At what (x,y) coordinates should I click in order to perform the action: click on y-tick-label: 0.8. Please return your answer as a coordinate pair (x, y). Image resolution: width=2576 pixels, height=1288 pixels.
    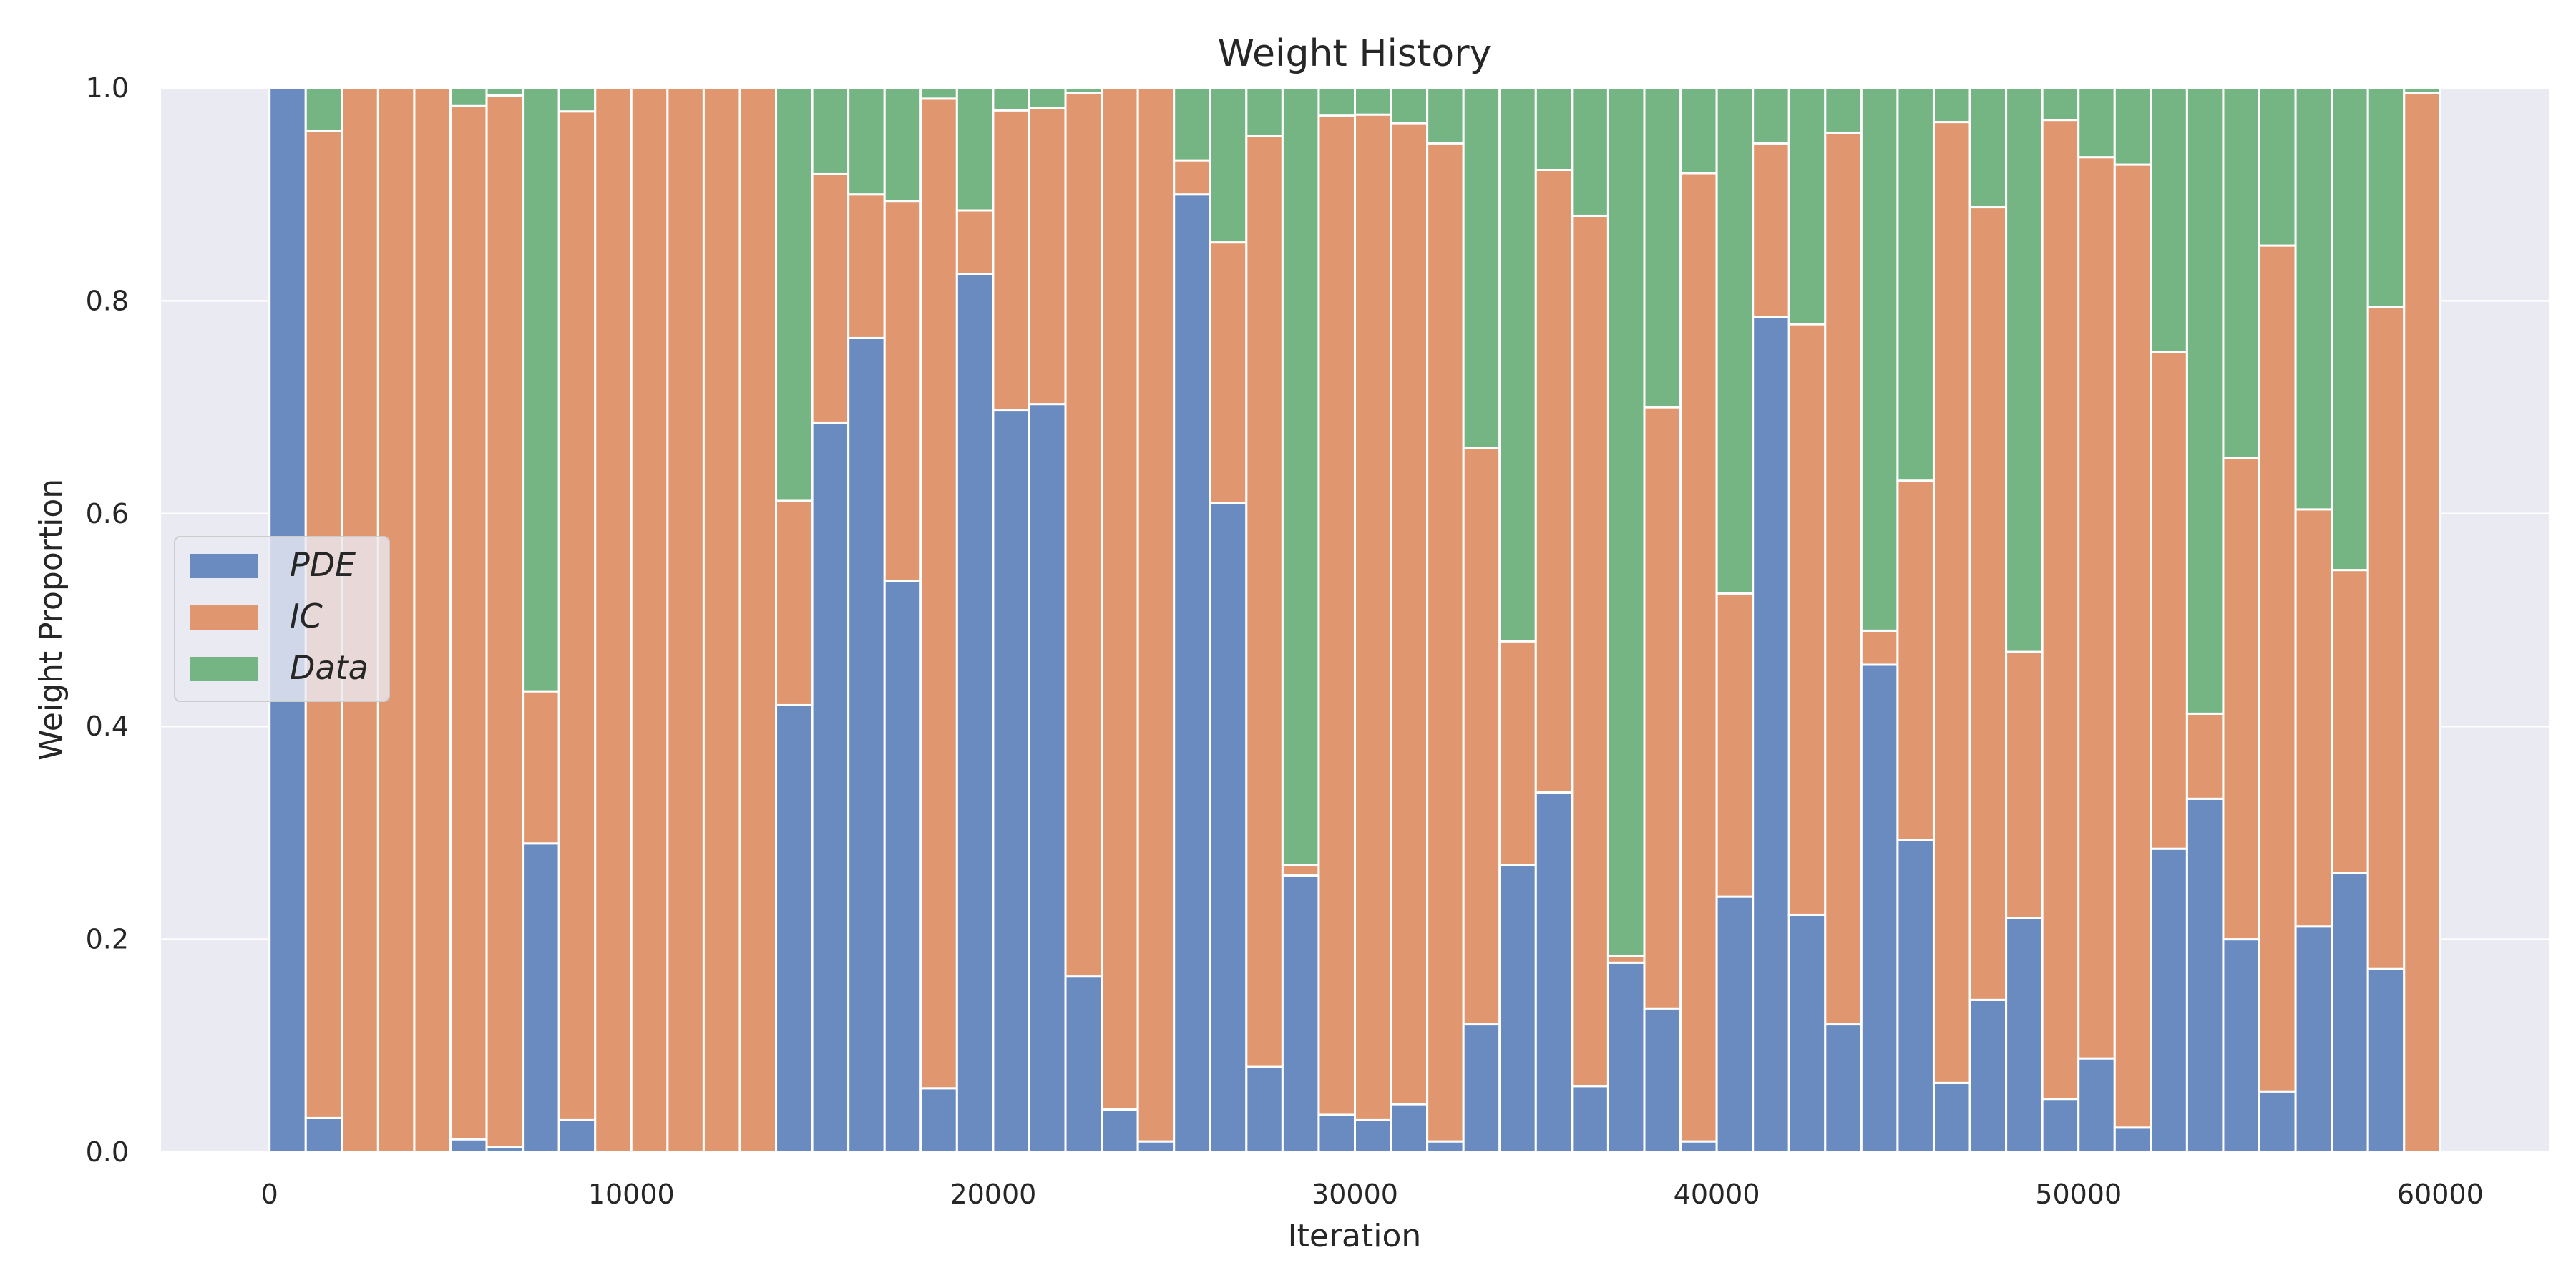
    Looking at the image, I should click on (107, 300).